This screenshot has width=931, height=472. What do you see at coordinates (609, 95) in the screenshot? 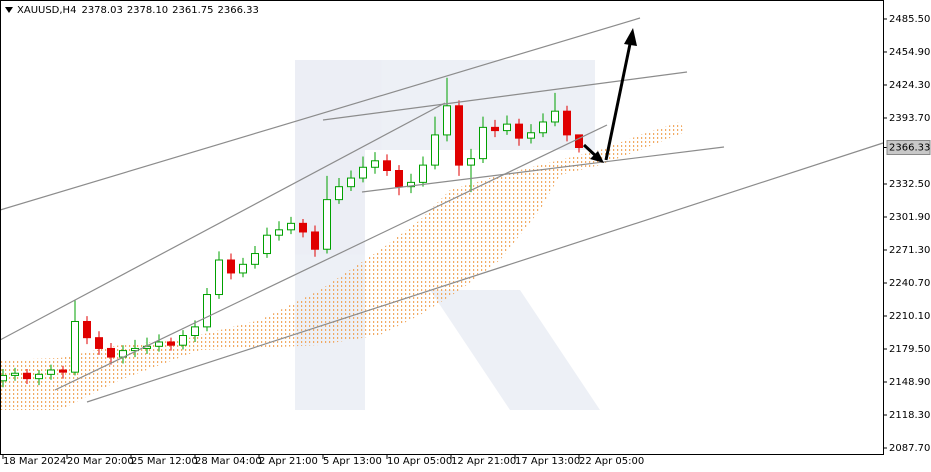
I see `forecast-arrows` at bounding box center [609, 95].